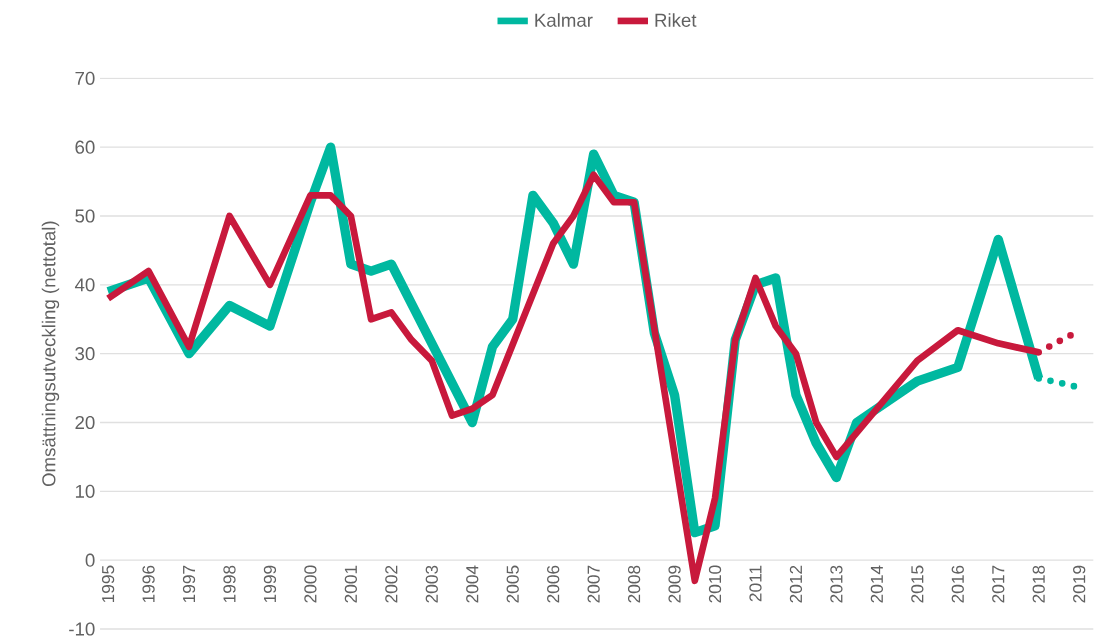 This screenshot has width=1094, height=637. Describe the element at coordinates (715, 584) in the screenshot. I see `x-tick-label: 2010` at that location.